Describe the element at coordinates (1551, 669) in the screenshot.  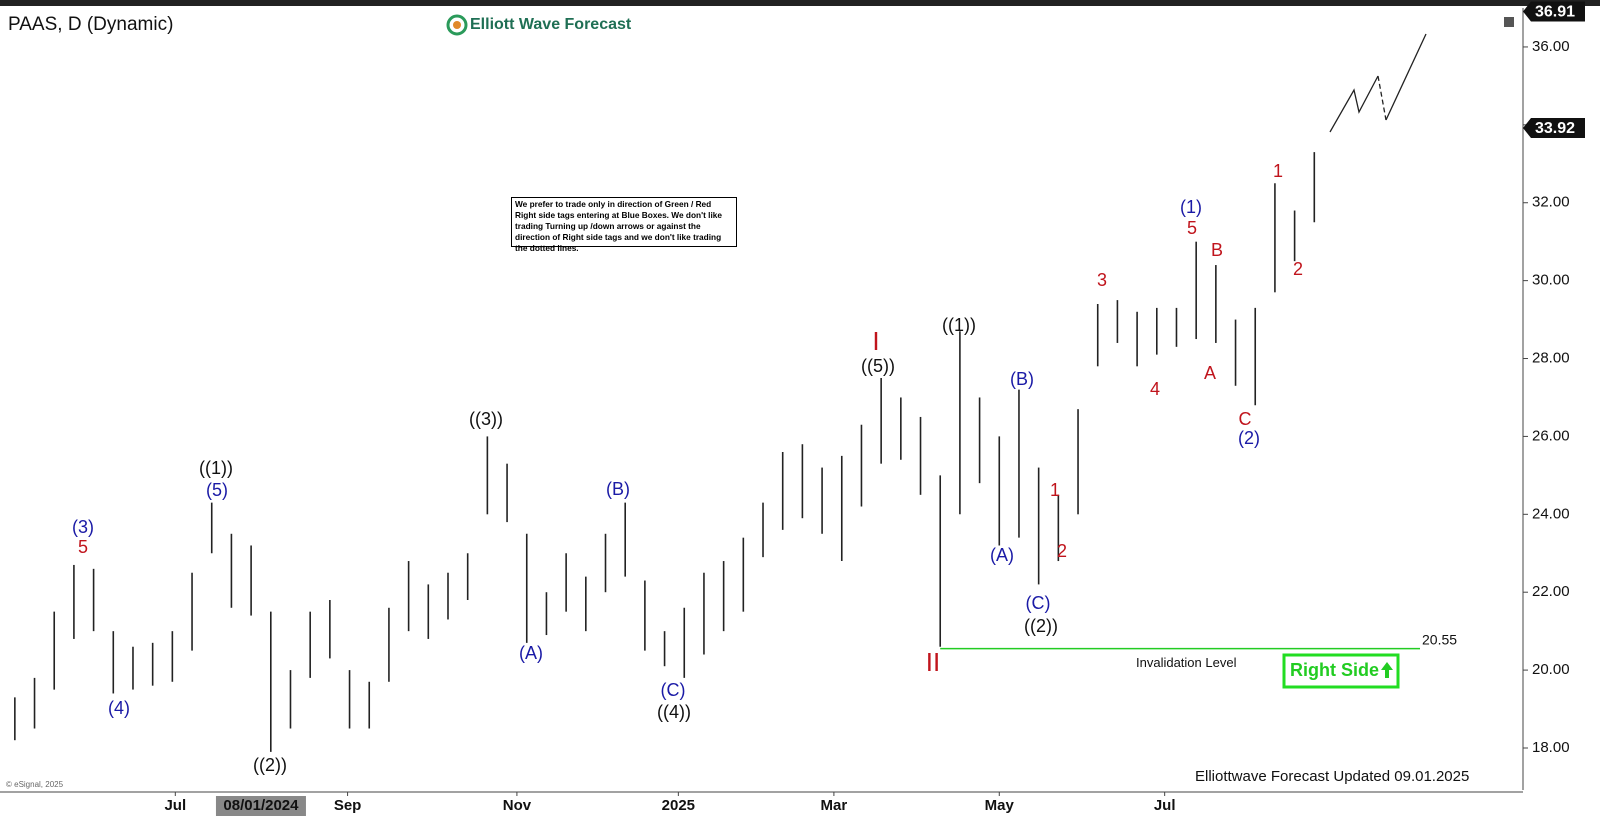
I see `y-tick-label: 20.00` at that location.